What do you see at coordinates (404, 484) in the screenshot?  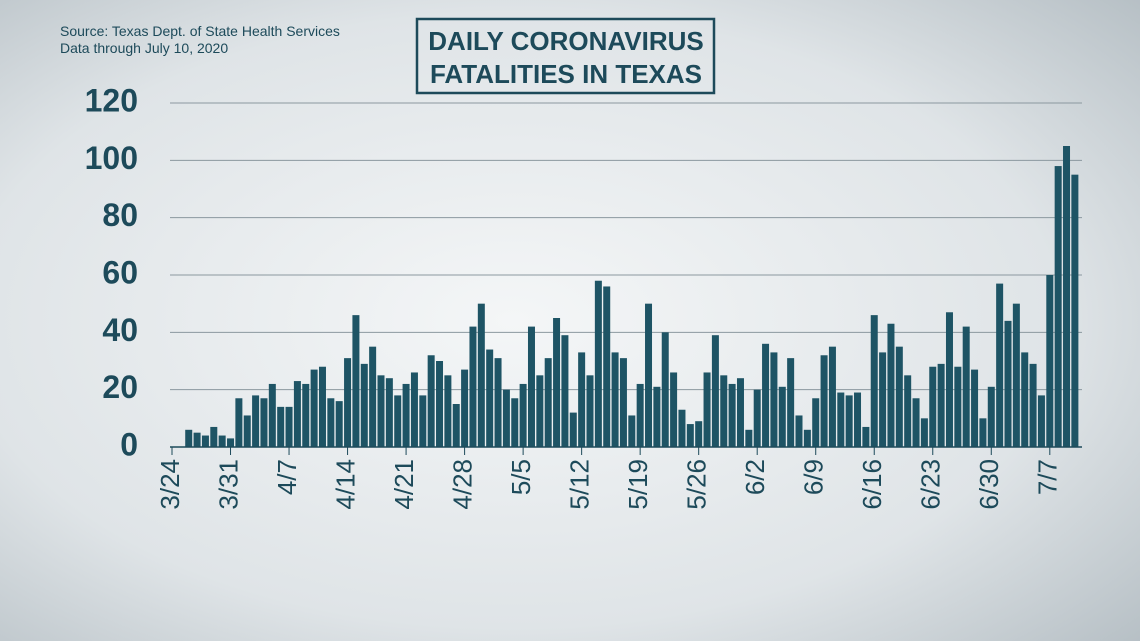 I see `x-tick-label: 4/21` at bounding box center [404, 484].